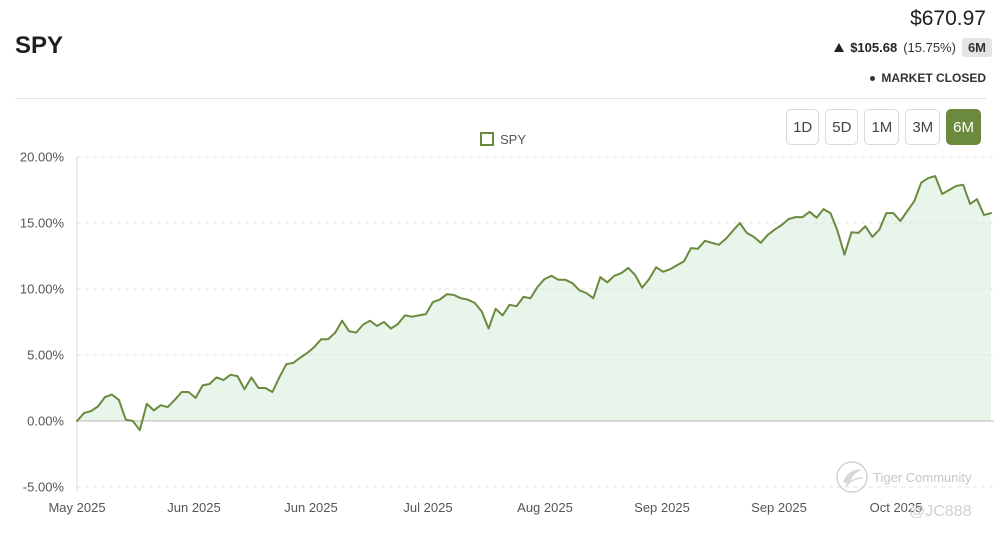 This screenshot has height=533, width=994. What do you see at coordinates (933, 78) in the screenshot?
I see `market-status-label: MARKET CLOSED` at bounding box center [933, 78].